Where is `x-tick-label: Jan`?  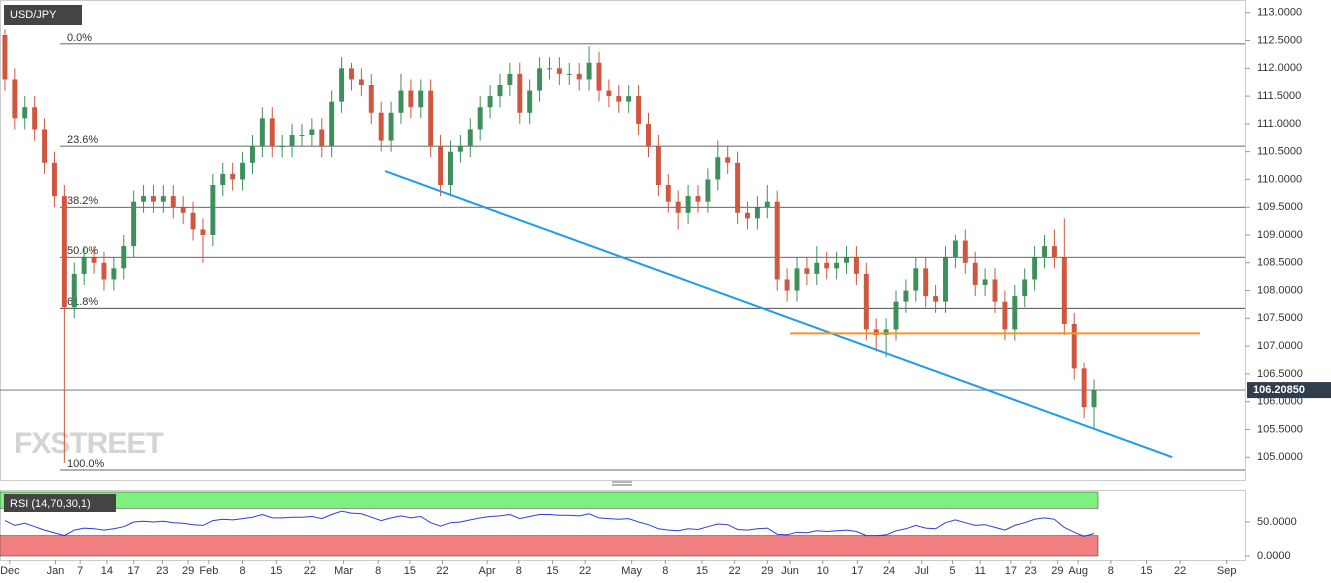 x-tick-label: Jan is located at coordinates (56, 571).